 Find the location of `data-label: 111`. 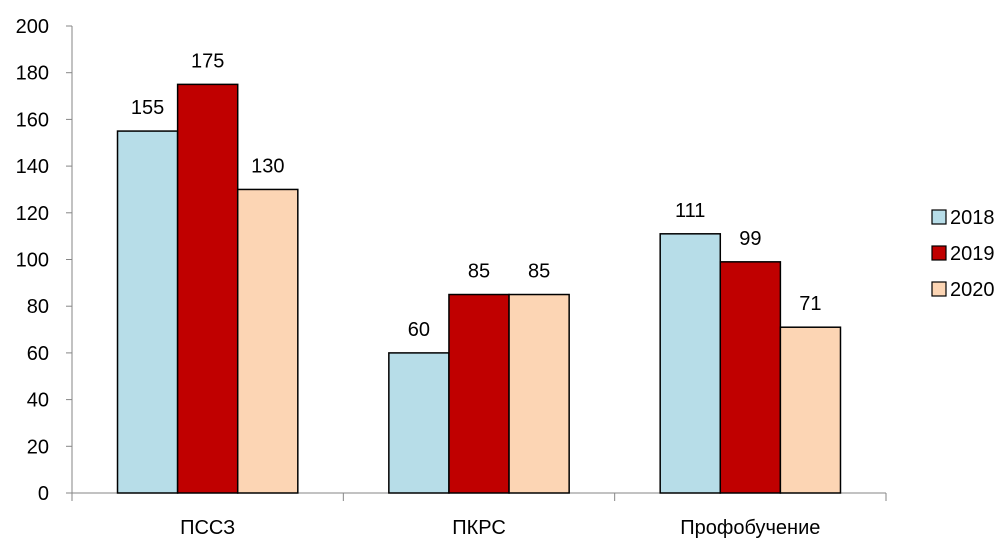

data-label: 111 is located at coordinates (690, 211).